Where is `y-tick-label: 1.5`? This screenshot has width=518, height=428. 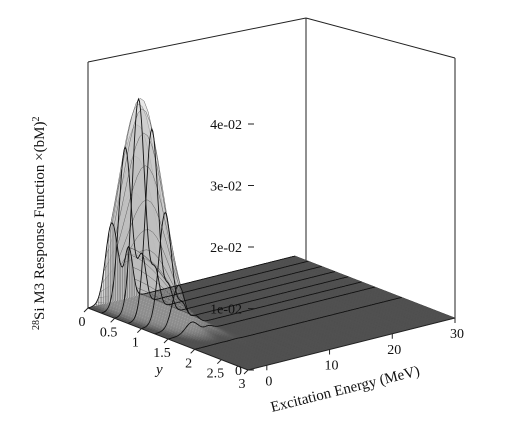 y-tick-label: 1.5 is located at coordinates (162, 353).